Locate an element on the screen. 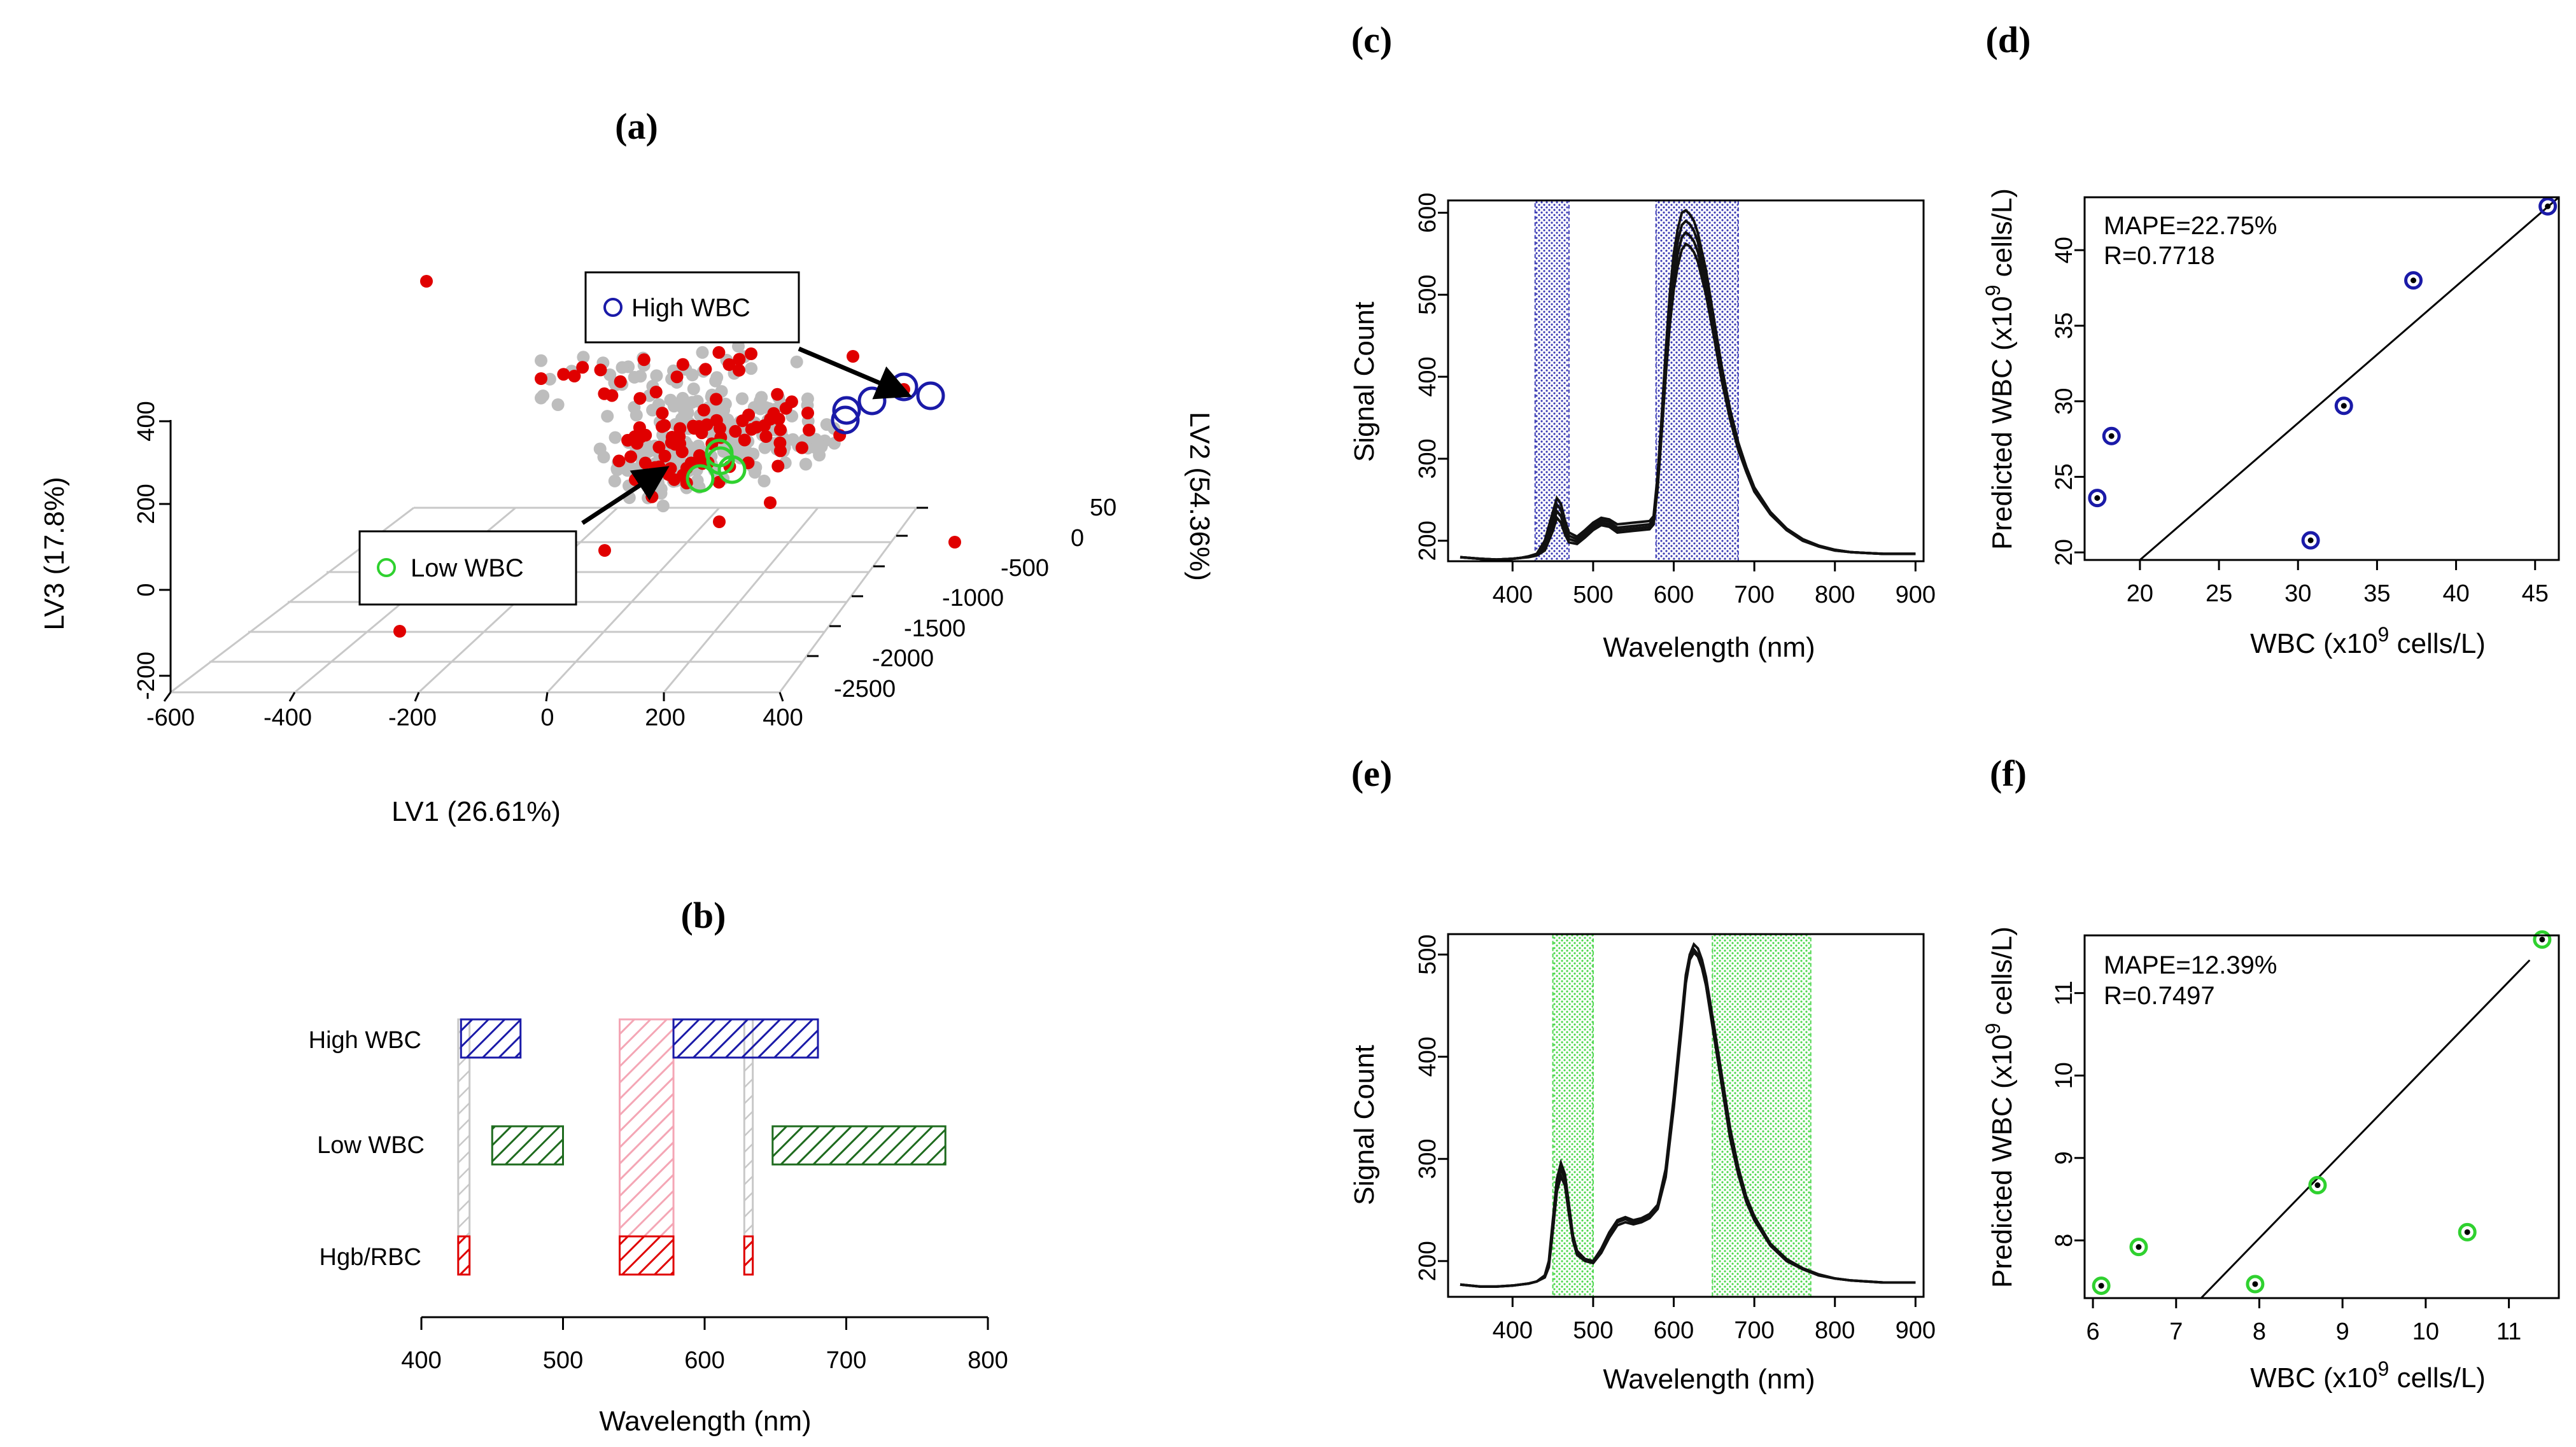 This screenshot has width=2576, height=1447. panel-f-plot: 6 7 8 9 10 11 8 9 10 11 is located at coordinates (2306, 1137).